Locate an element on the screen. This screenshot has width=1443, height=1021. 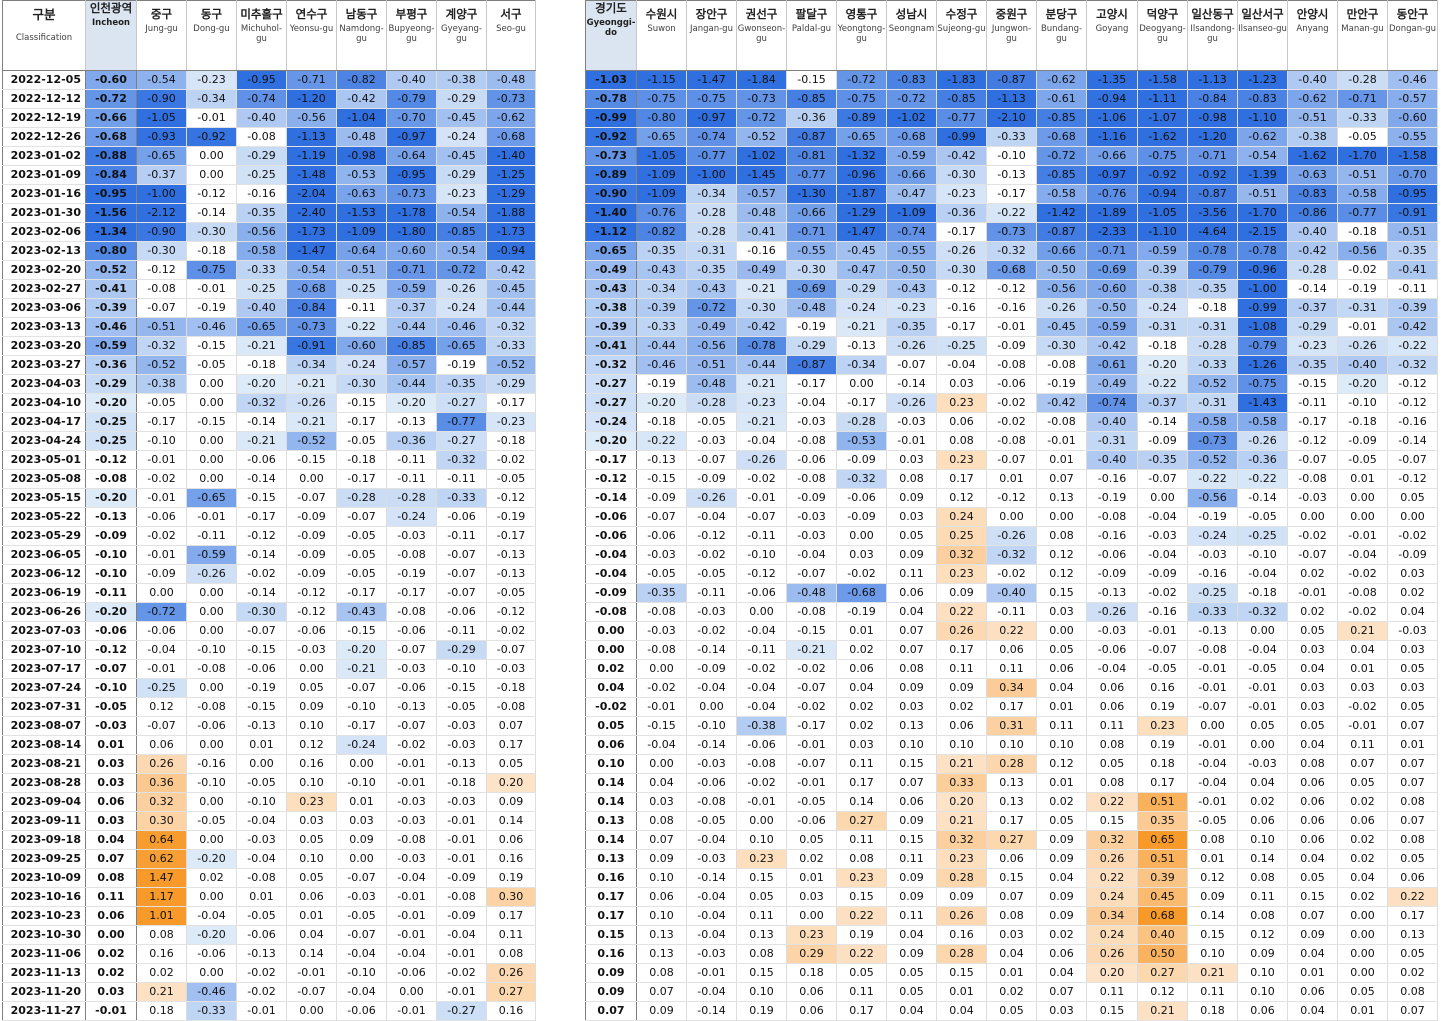
value-cell: 0.15 is located at coordinates (961, 973).